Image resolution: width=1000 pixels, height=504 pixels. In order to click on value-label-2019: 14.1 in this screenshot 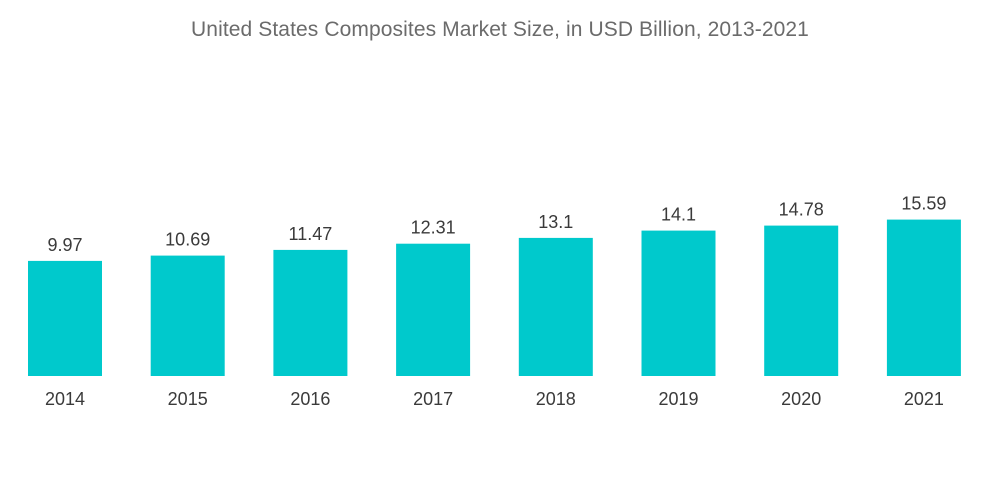, I will do `click(678, 215)`.